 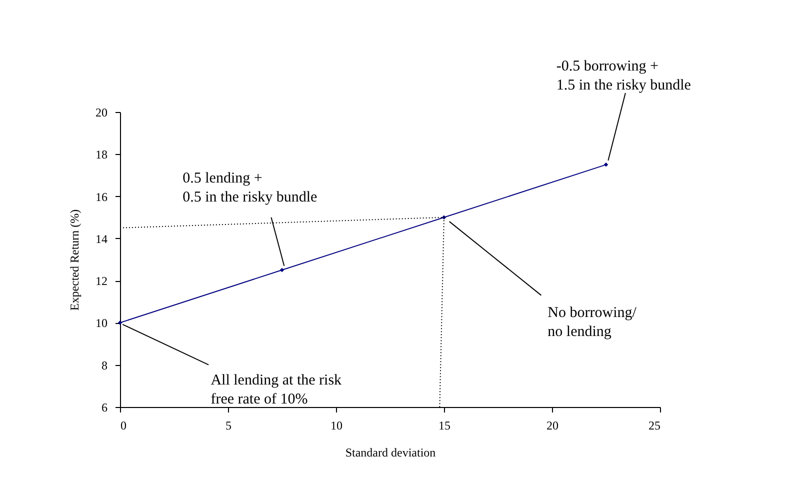 I want to click on y-tick-label: 16, so click(x=102, y=197).